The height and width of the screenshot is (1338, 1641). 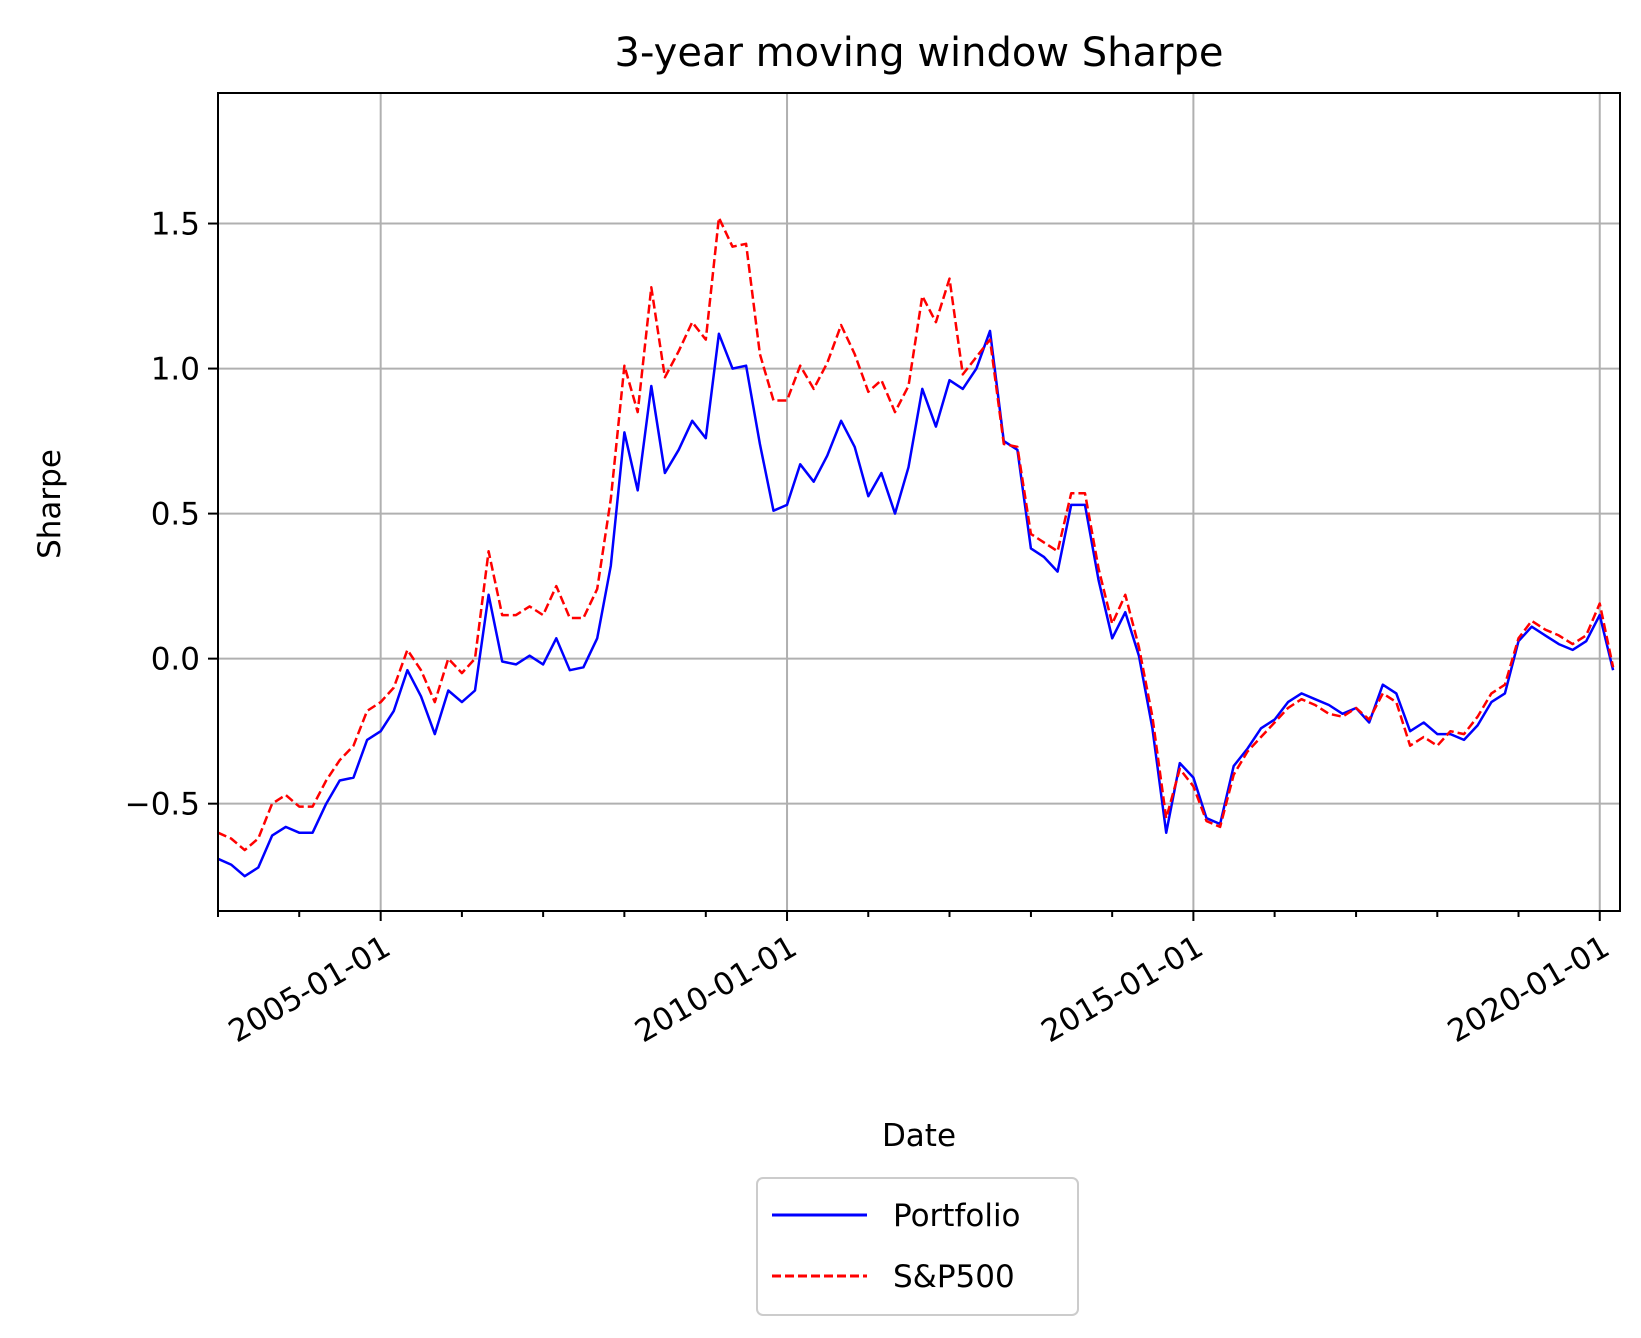 I want to click on x-axis-label: Date, so click(x=919, y=1136).